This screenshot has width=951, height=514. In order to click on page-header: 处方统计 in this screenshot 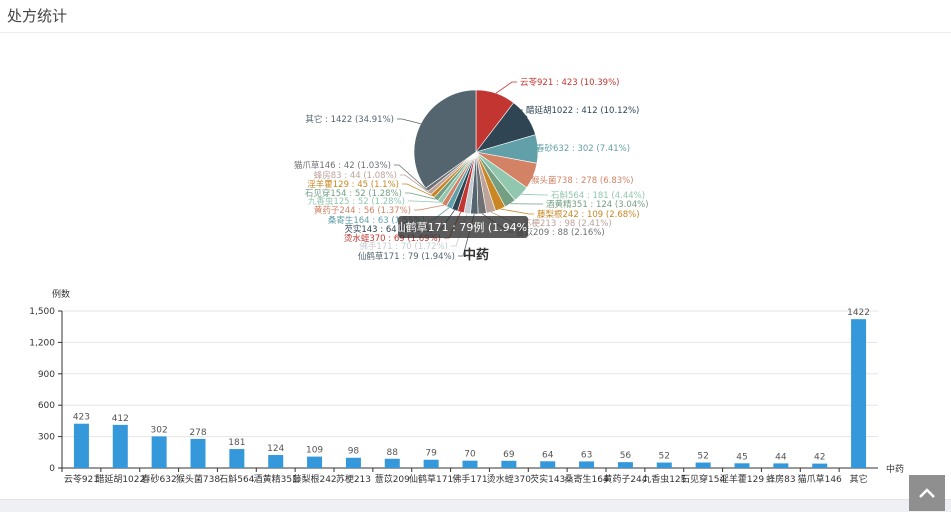, I will do `click(475, 16)`.